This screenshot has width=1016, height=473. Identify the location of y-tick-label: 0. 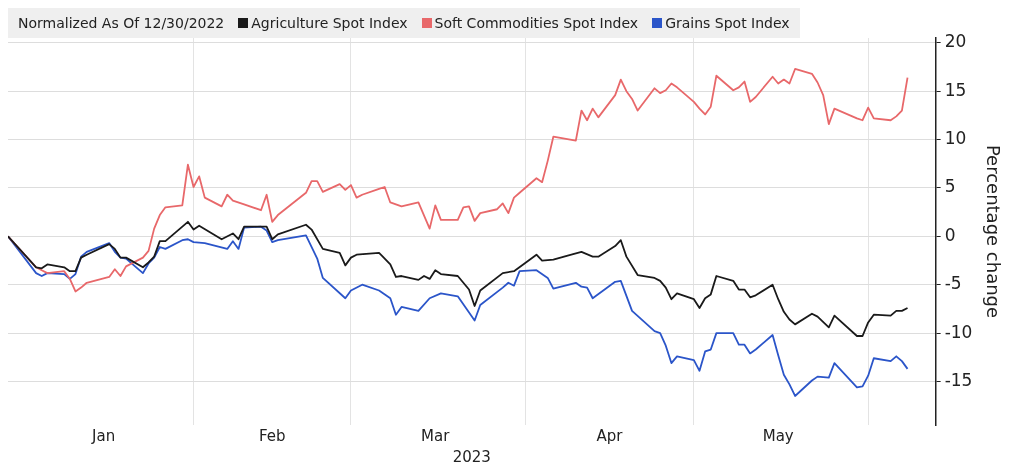
(950, 234).